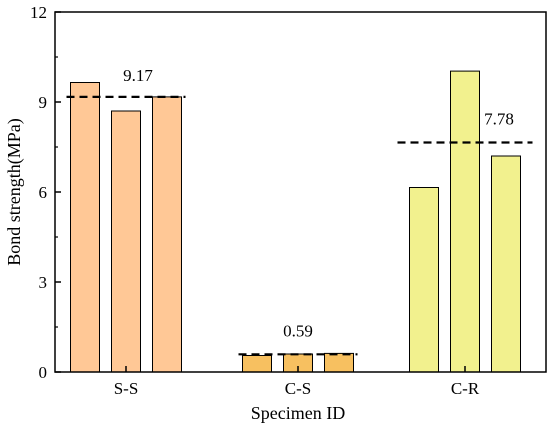  What do you see at coordinates (499, 119) in the screenshot?
I see `mean-label-C-R: 7.78` at bounding box center [499, 119].